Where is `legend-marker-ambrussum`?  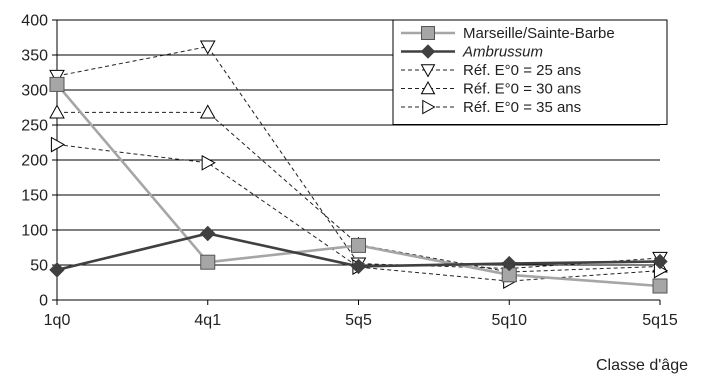
legend-marker-ambrussum is located at coordinates (428, 51).